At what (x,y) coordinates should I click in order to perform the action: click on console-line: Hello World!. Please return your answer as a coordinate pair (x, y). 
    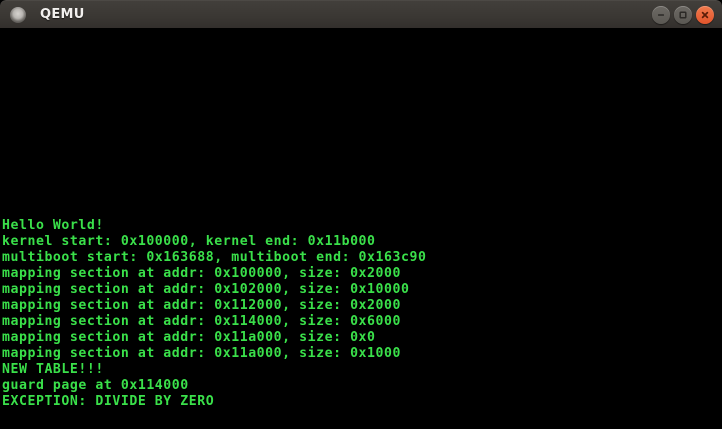
    Looking at the image, I should click on (53, 225).